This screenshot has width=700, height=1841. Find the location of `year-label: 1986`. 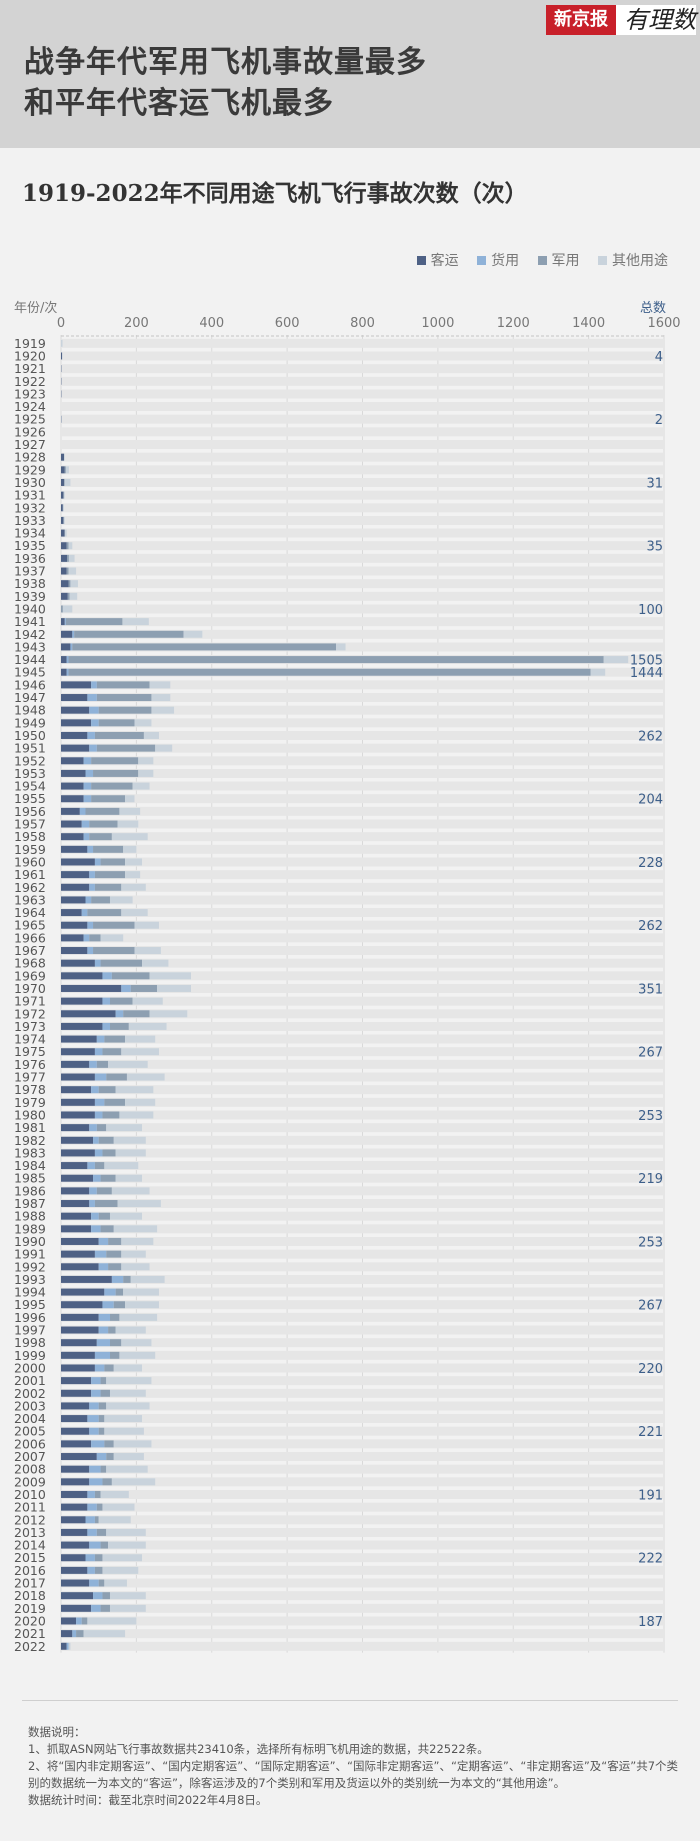

year-label: 1986 is located at coordinates (30, 1190).